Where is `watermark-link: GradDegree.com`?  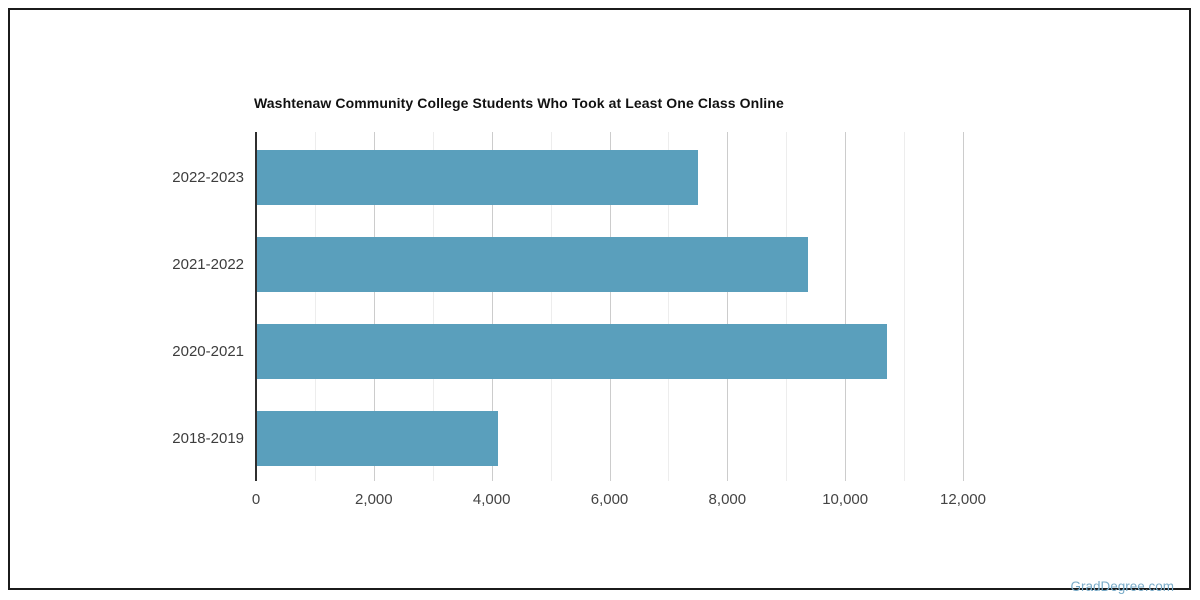
watermark-link: GradDegree.com is located at coordinates (1122, 586).